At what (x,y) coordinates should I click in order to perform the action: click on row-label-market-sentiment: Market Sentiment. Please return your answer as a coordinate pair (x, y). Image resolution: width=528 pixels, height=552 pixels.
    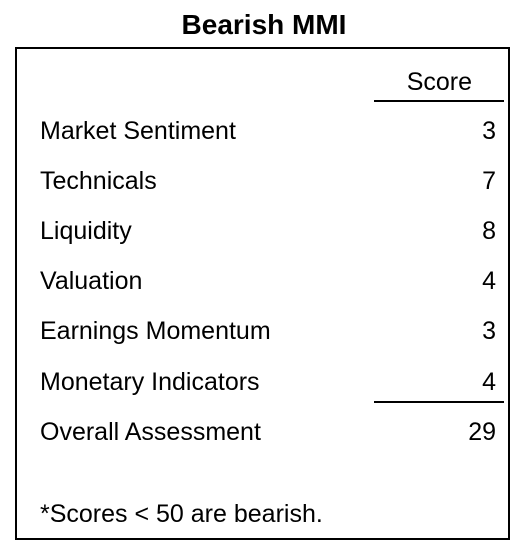
    Looking at the image, I should click on (138, 131).